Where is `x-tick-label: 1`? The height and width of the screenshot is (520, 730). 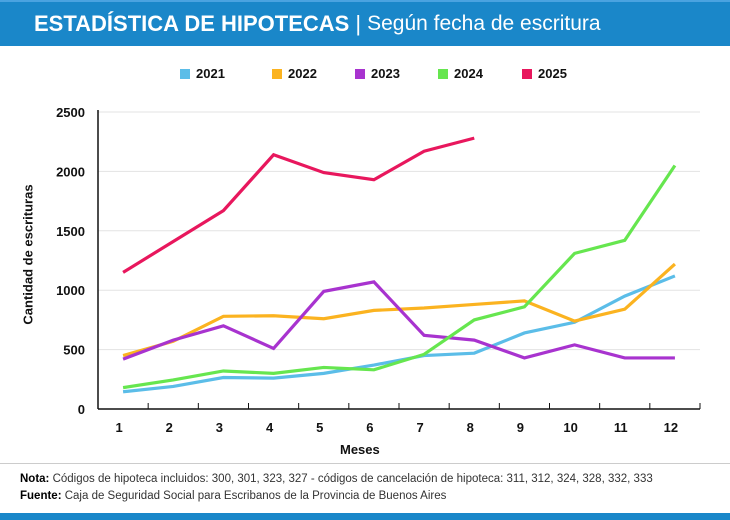 x-tick-label: 1 is located at coordinates (118, 427).